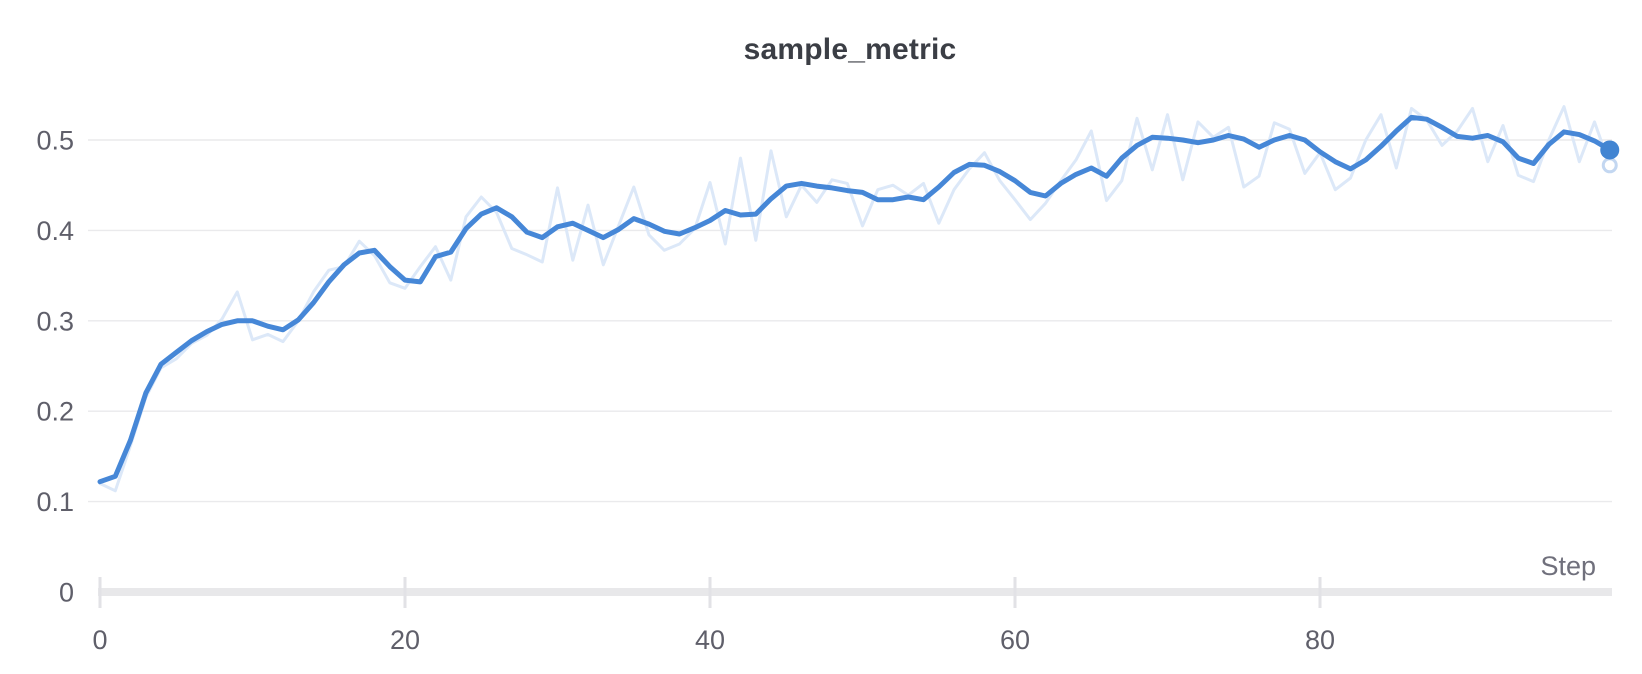  What do you see at coordinates (1015, 640) in the screenshot?
I see `x-tick-label: 60` at bounding box center [1015, 640].